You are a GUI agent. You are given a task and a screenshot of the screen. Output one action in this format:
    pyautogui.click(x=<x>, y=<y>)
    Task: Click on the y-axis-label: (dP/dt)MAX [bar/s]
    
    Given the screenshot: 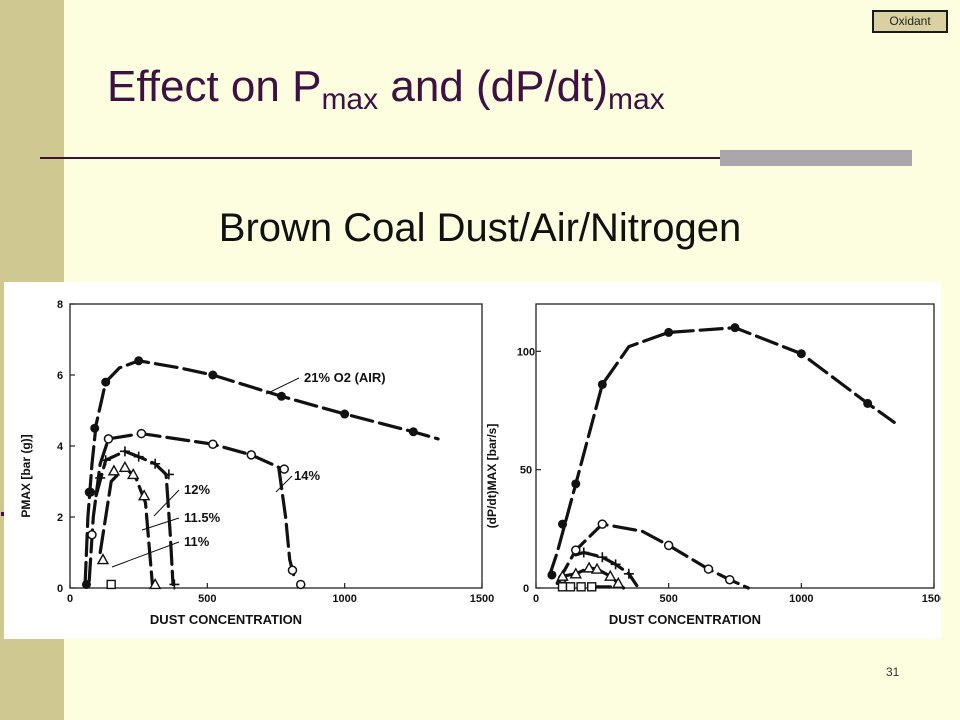 What is the action you would take?
    pyautogui.click(x=492, y=476)
    